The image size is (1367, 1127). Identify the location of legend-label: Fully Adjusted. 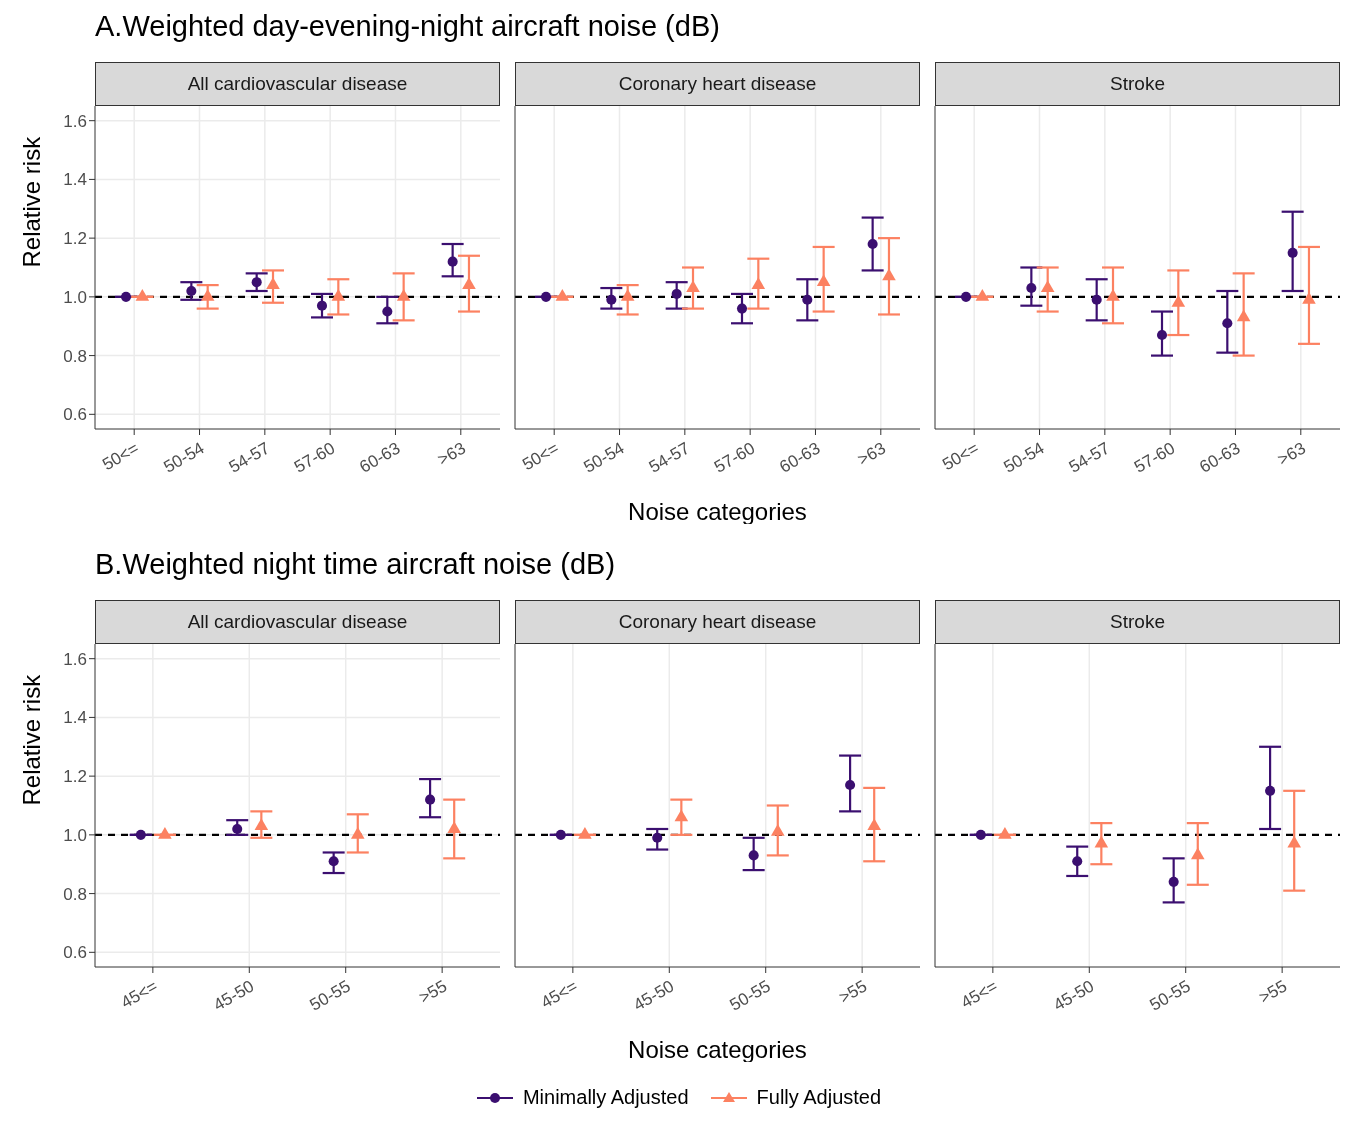
(819, 1097).